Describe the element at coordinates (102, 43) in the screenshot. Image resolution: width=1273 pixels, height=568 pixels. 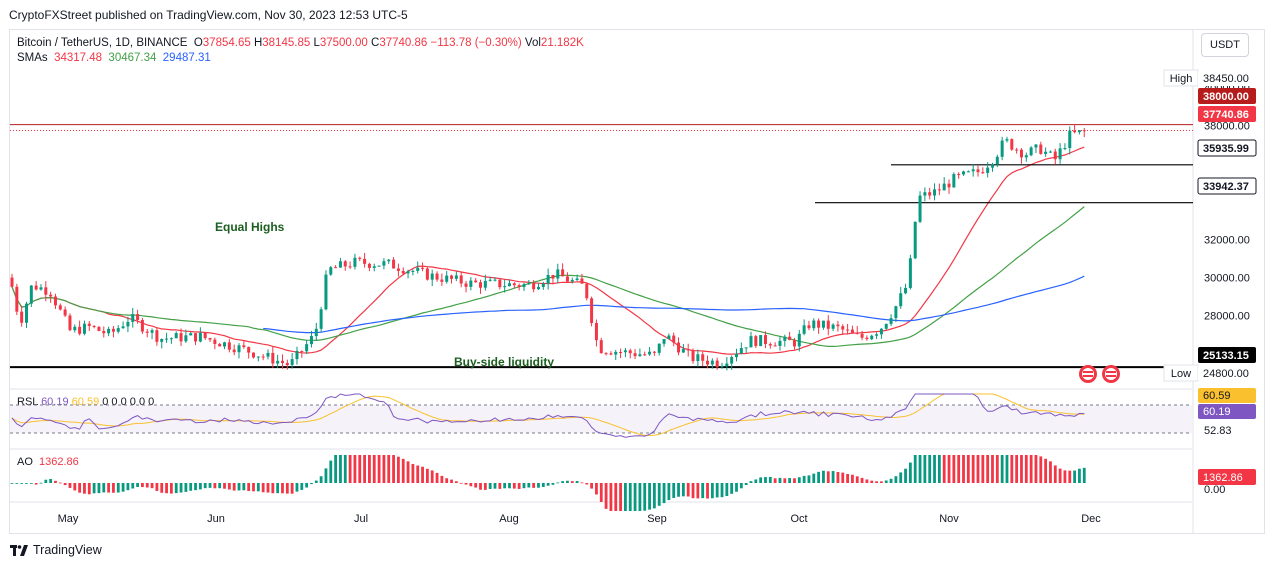
I see `symbol-title: Bitcoin / TetherUS, 1D, BINANCE` at that location.